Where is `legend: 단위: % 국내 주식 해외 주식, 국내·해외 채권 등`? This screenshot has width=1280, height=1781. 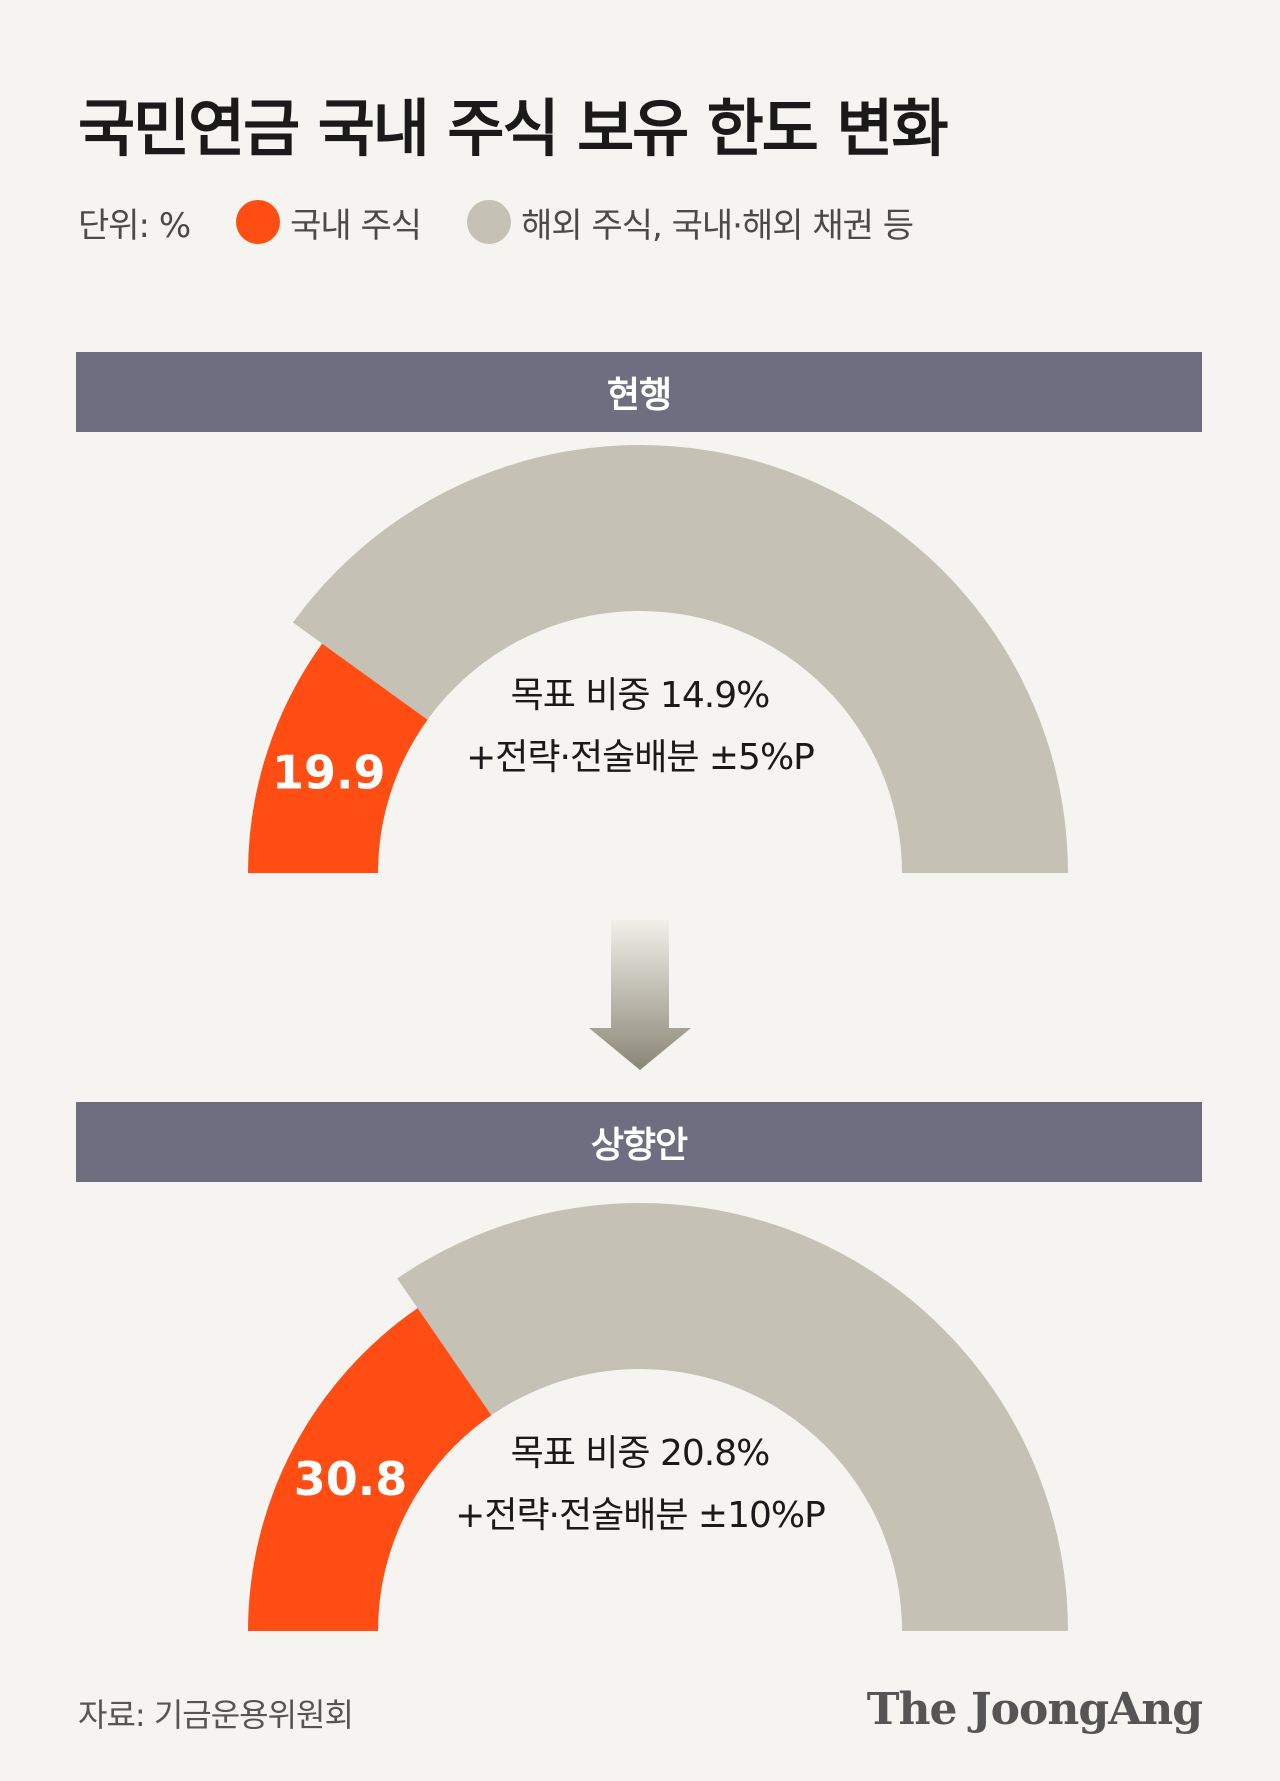
legend: 단위: % 국내 주식 해외 주식, 국내·해외 채권 등 is located at coordinates (518, 222).